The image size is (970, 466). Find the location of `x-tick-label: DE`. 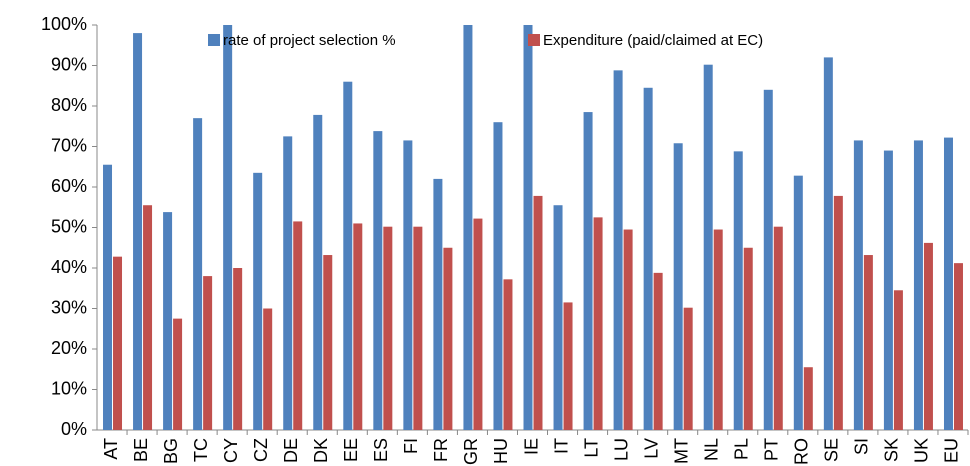

x-tick-label: DE is located at coordinates (291, 450).